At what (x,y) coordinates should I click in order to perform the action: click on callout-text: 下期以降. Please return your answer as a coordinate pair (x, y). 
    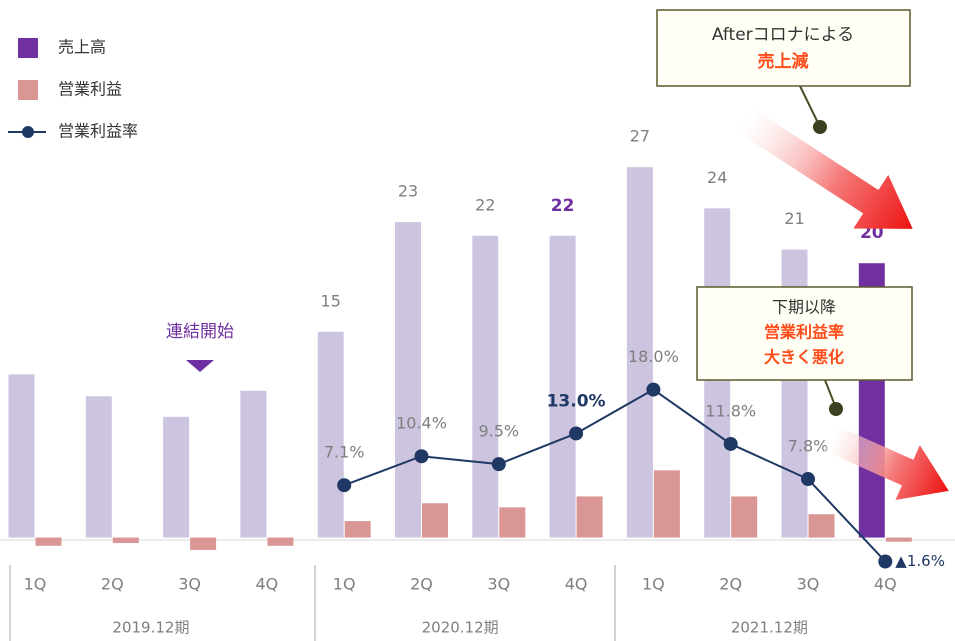
    Looking at the image, I should click on (804, 307).